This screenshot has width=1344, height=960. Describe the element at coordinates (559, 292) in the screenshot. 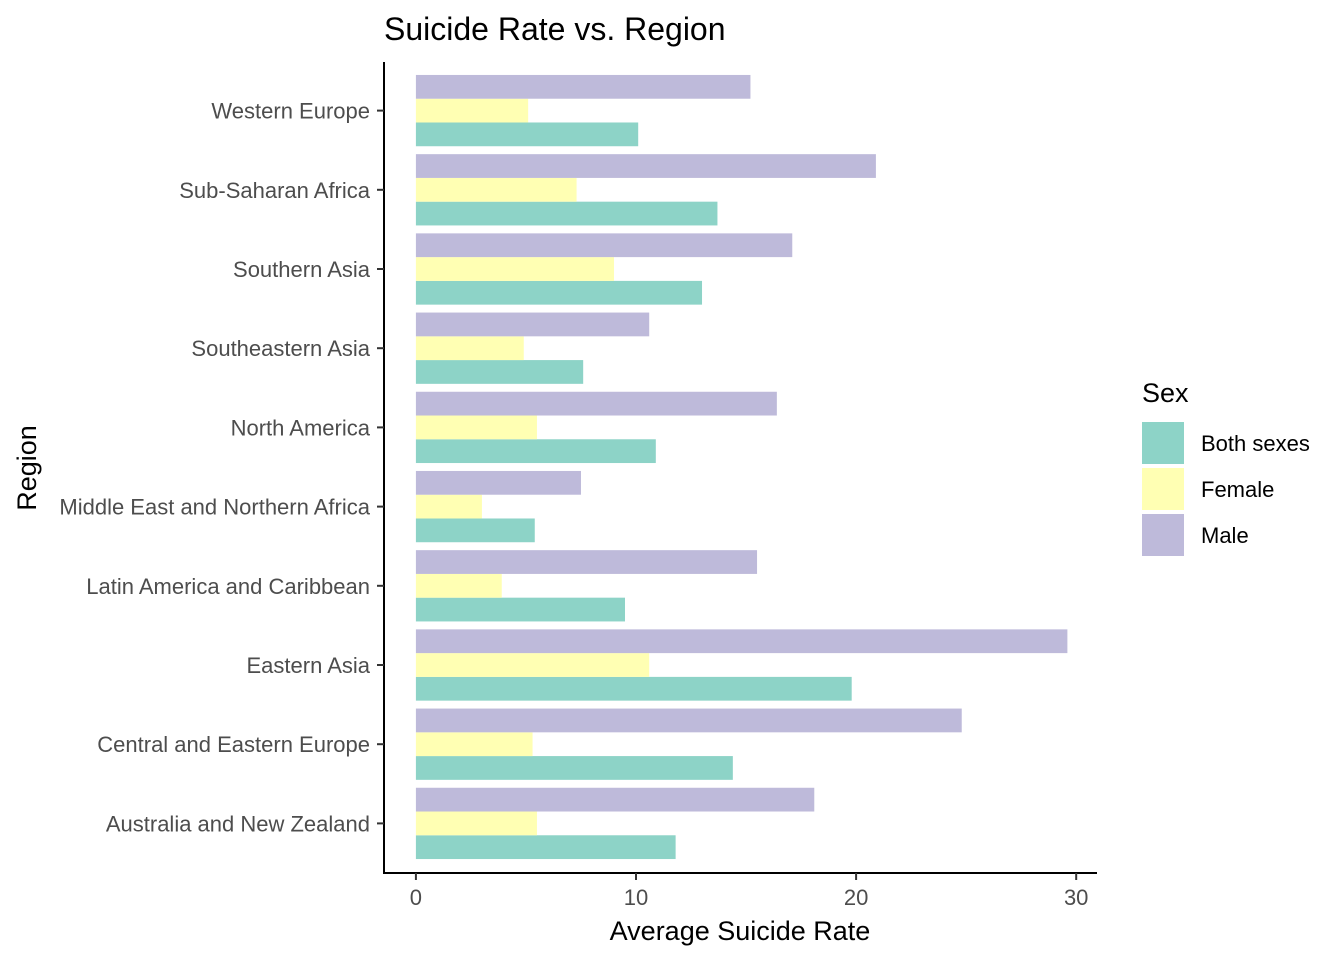

I see `bar-southern-asia-both-sexes` at that location.